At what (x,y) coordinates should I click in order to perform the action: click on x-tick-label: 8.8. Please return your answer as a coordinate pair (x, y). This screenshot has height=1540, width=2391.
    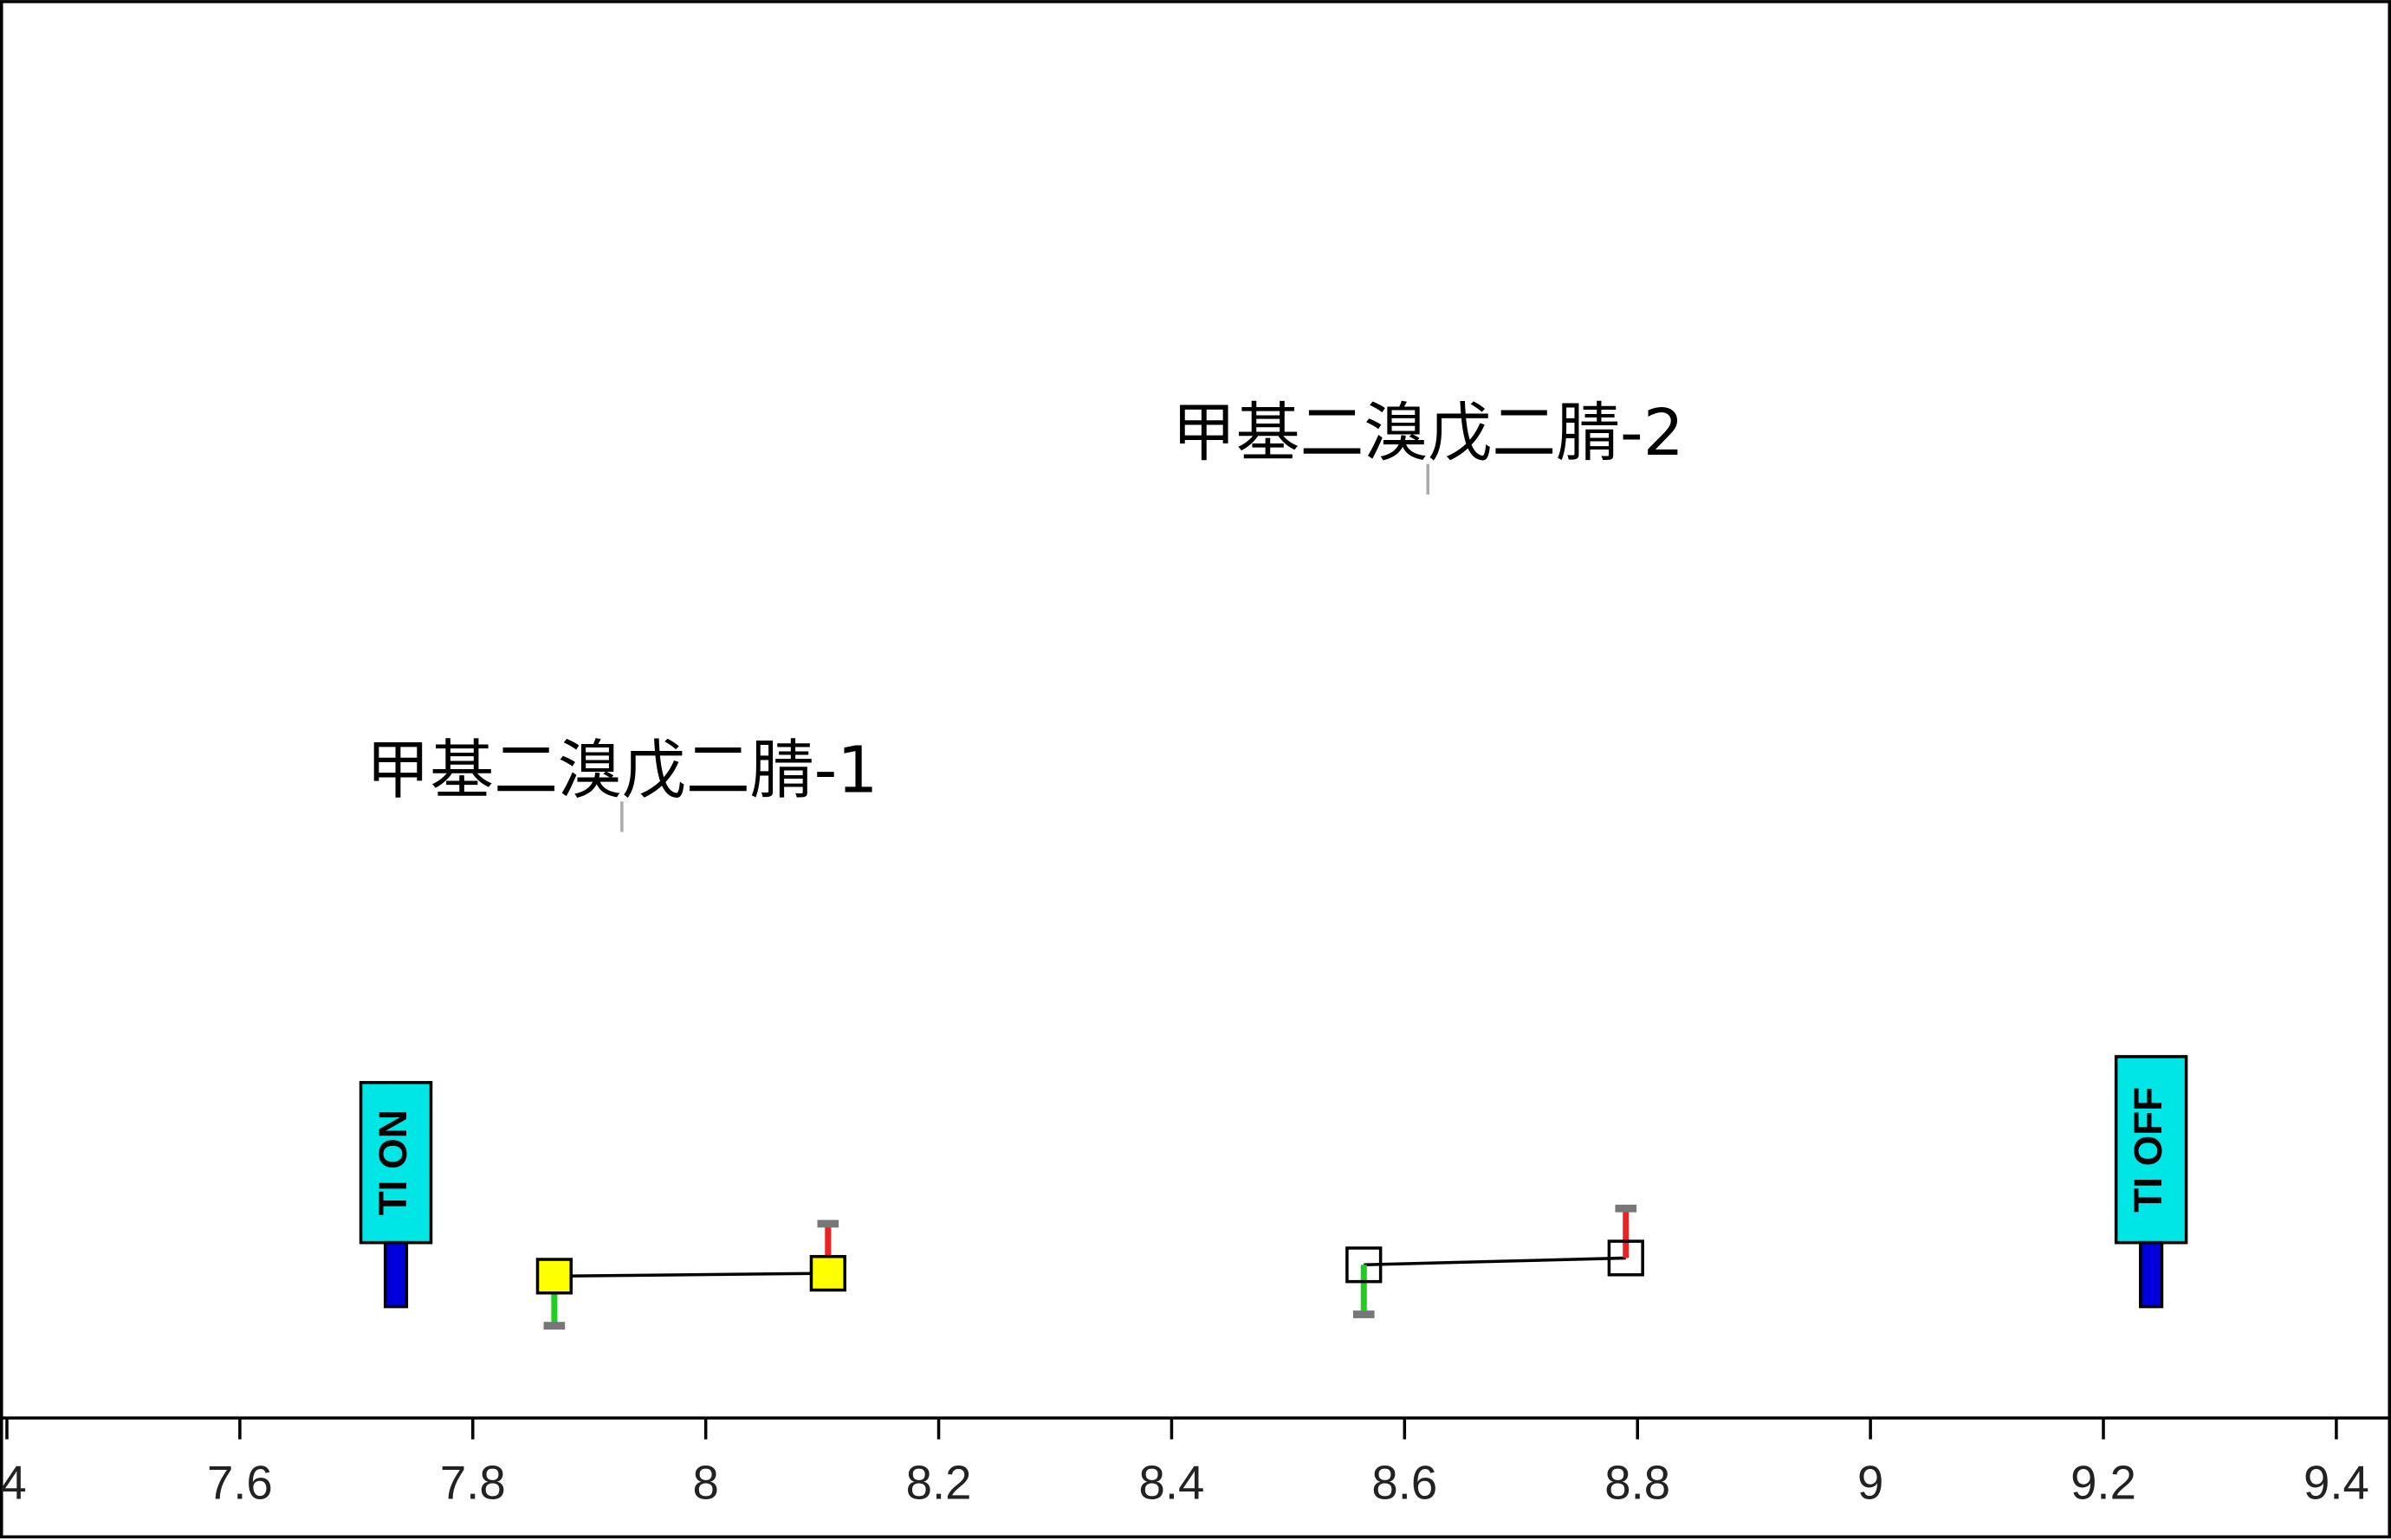
    Looking at the image, I should click on (1637, 1482).